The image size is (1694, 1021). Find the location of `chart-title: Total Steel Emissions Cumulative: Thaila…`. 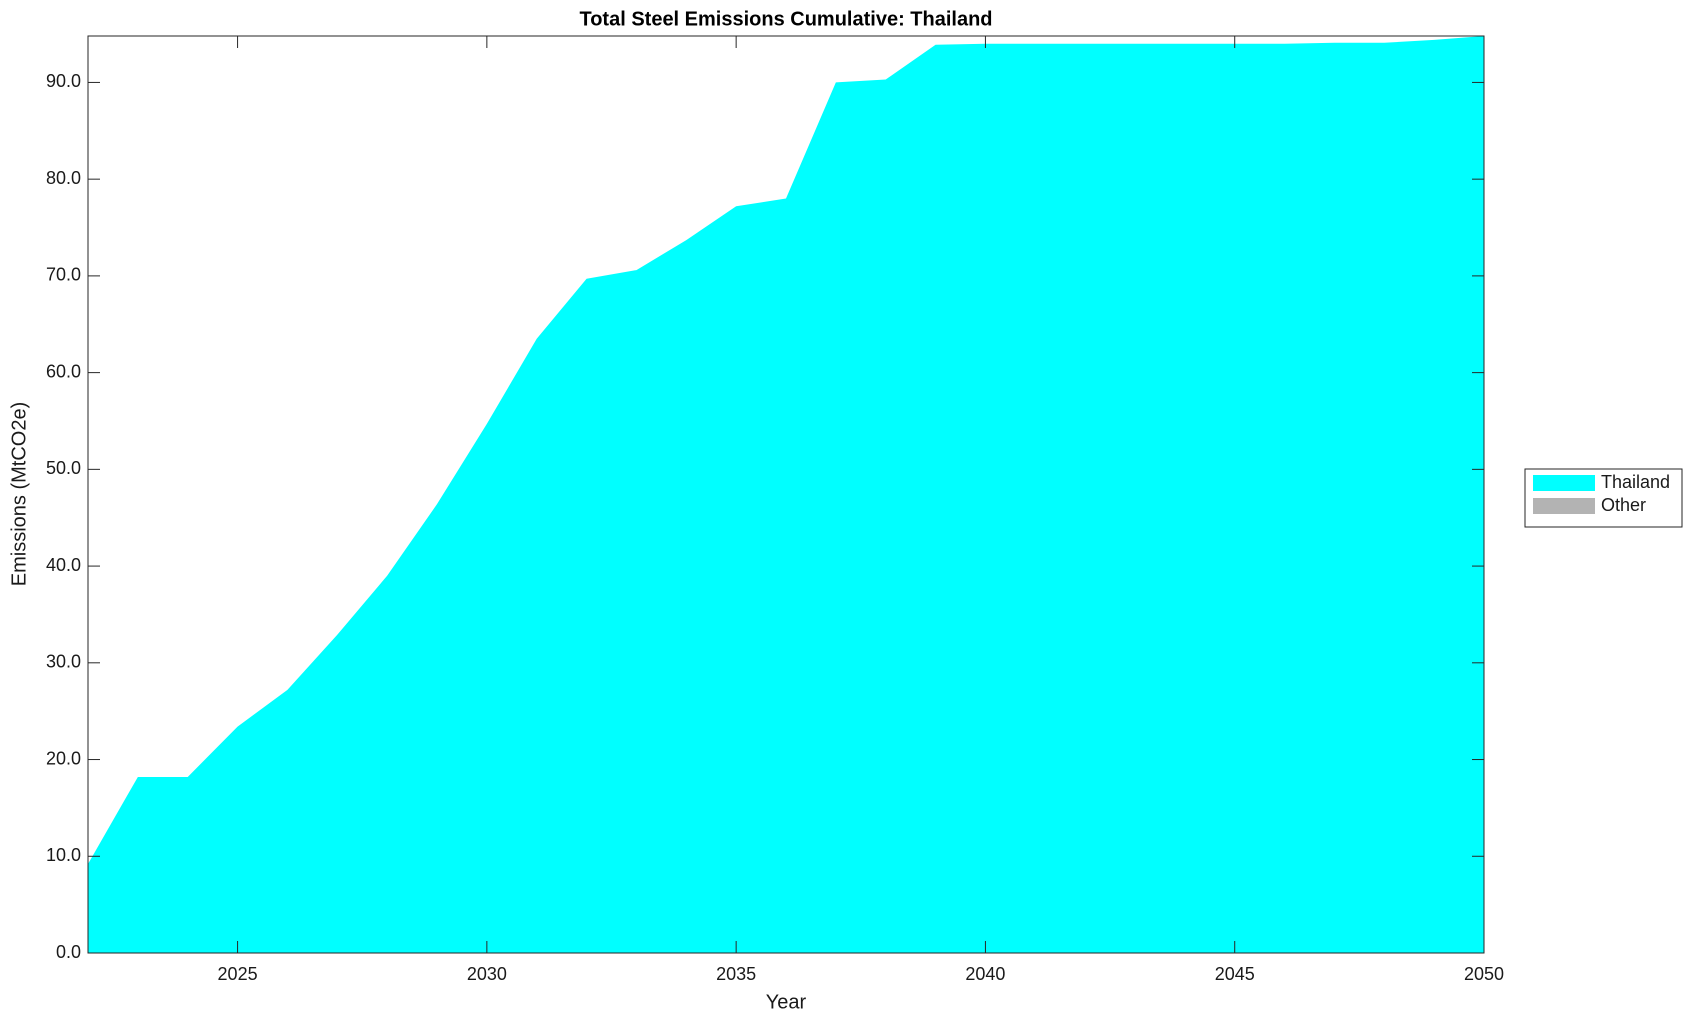

chart-title: Total Steel Emissions Cumulative: Thaila… is located at coordinates (785, 19).